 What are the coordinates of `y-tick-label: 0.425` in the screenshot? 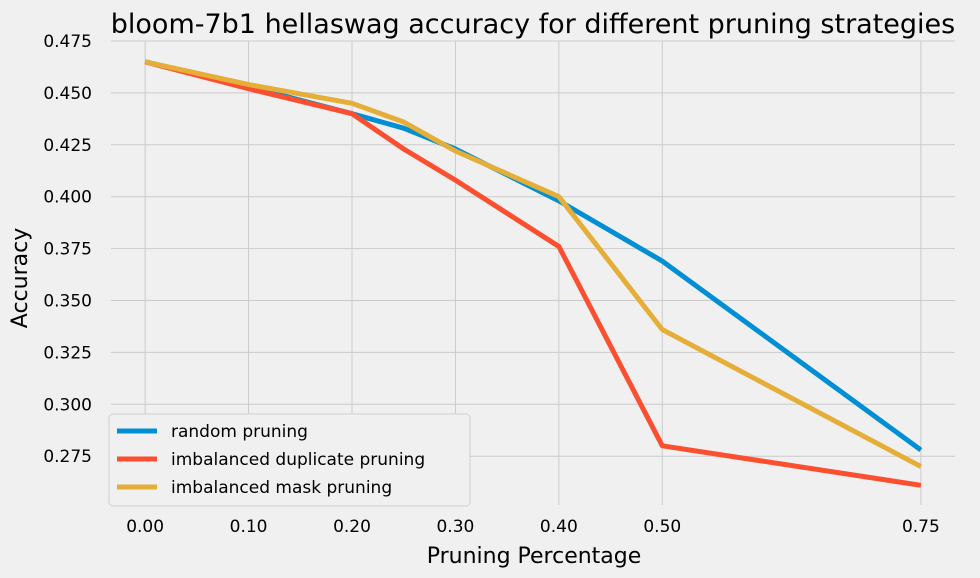 It's located at (67, 146).